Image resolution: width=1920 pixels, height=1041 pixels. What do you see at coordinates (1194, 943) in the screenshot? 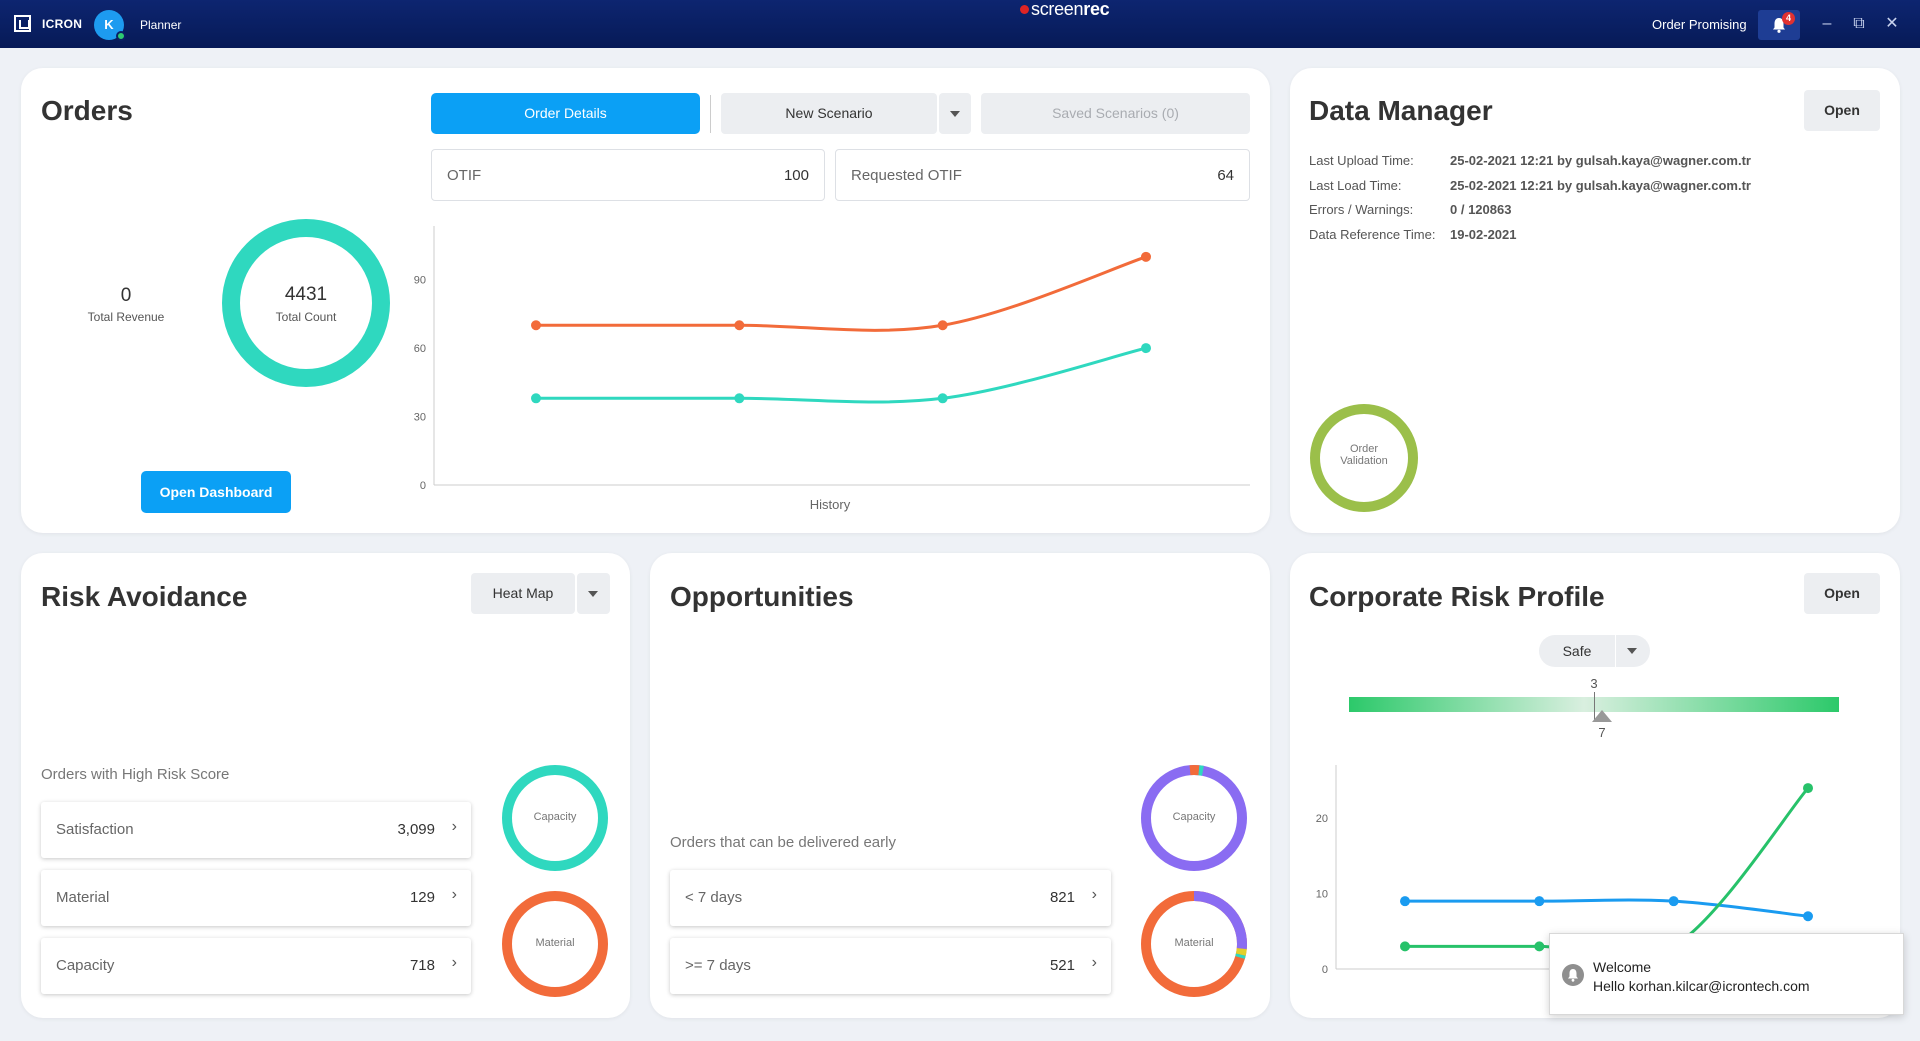
I see `opp-material-label: Material` at bounding box center [1194, 943].